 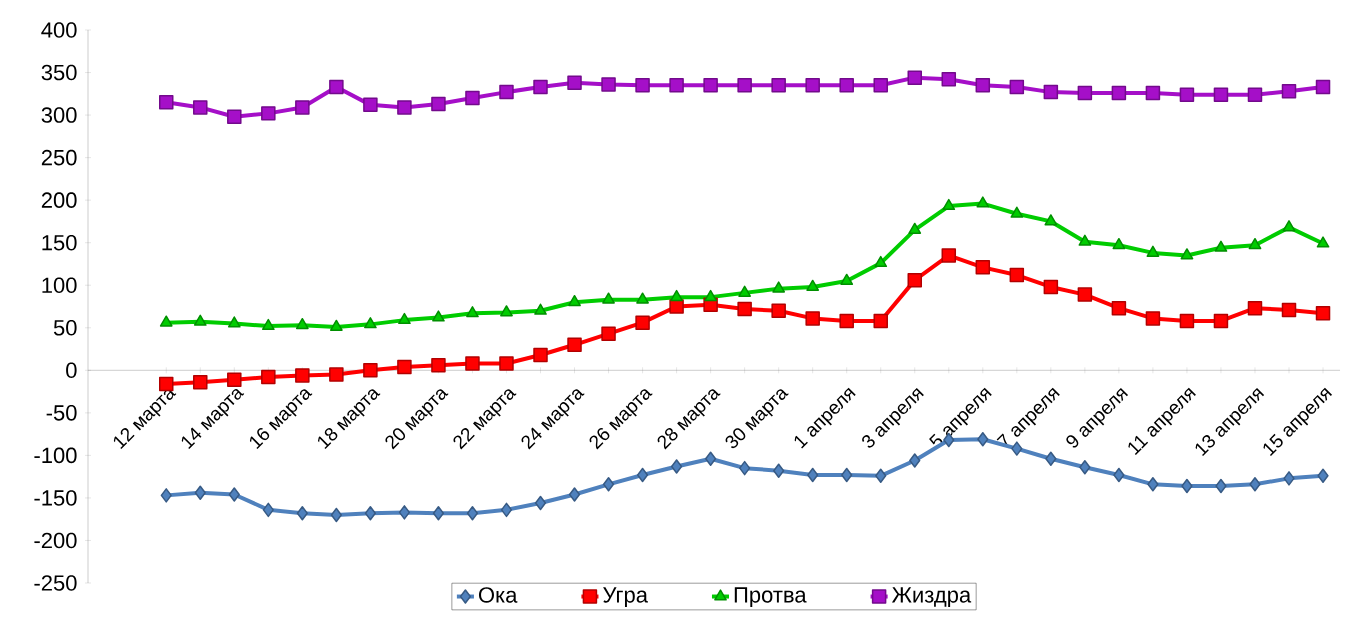 What do you see at coordinates (59, 242) in the screenshot?
I see `y-tick-label: 150` at bounding box center [59, 242].